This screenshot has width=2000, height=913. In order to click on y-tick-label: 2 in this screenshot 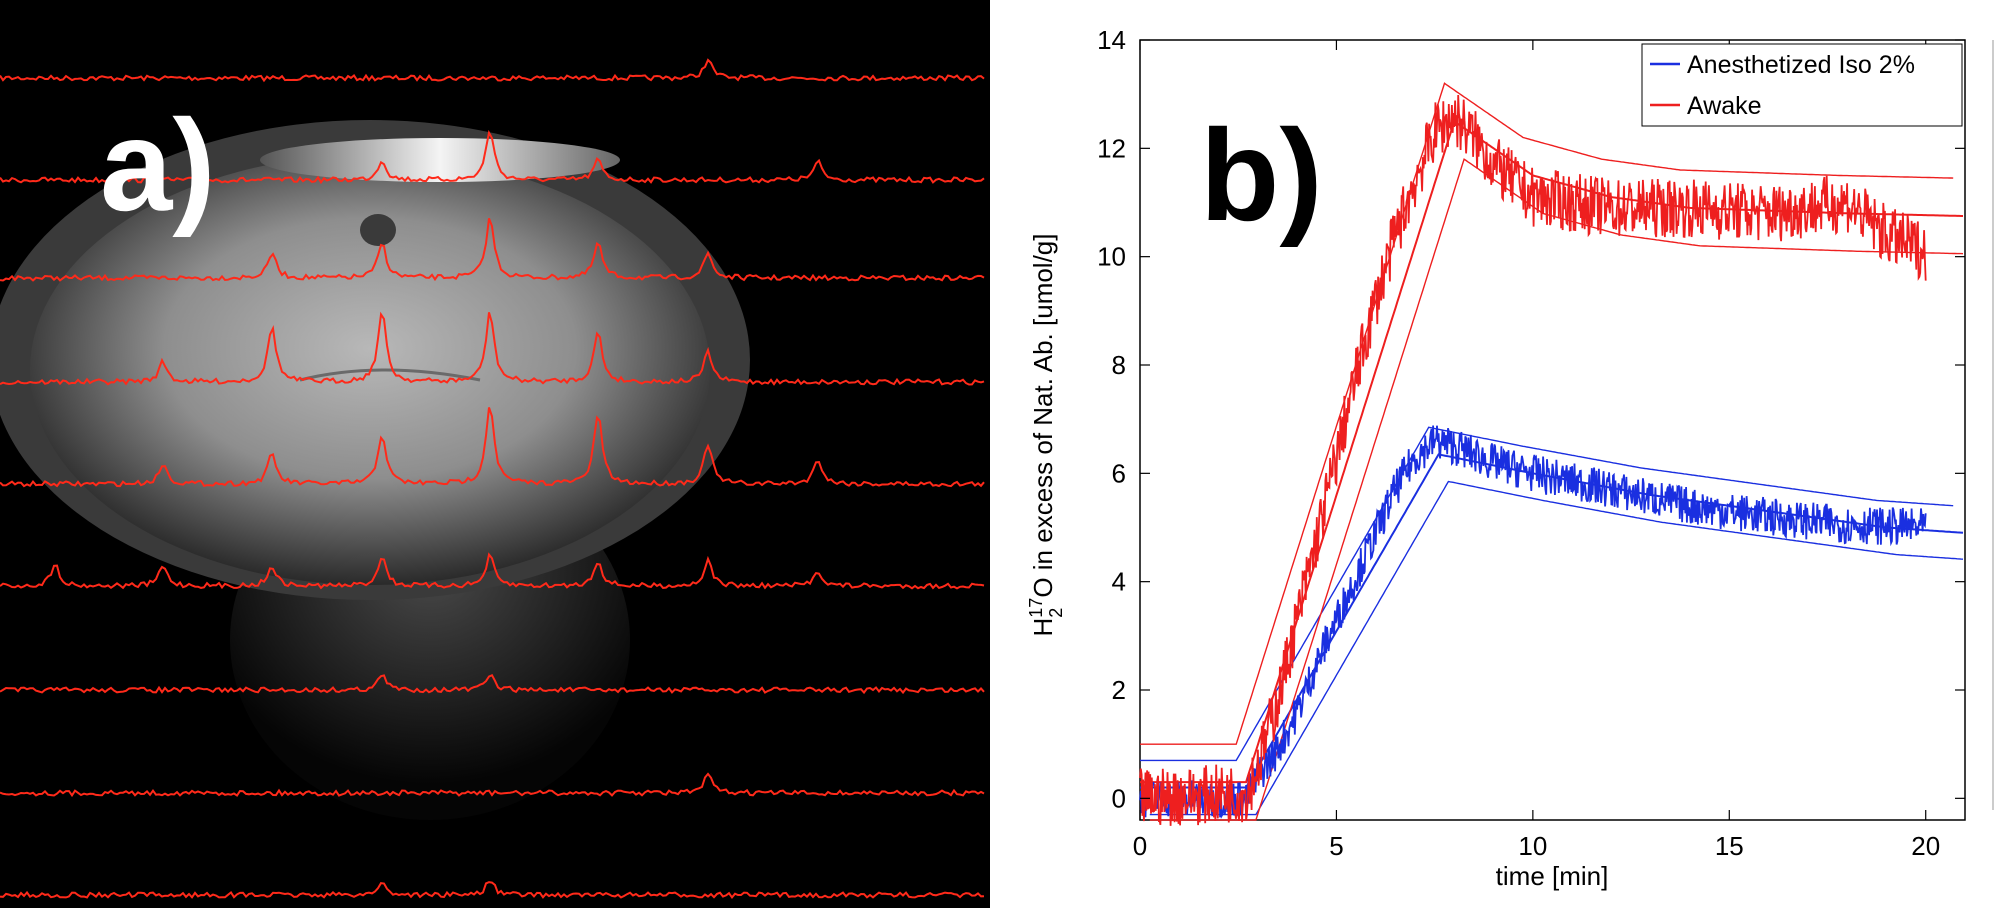, I will do `click(1119, 690)`.